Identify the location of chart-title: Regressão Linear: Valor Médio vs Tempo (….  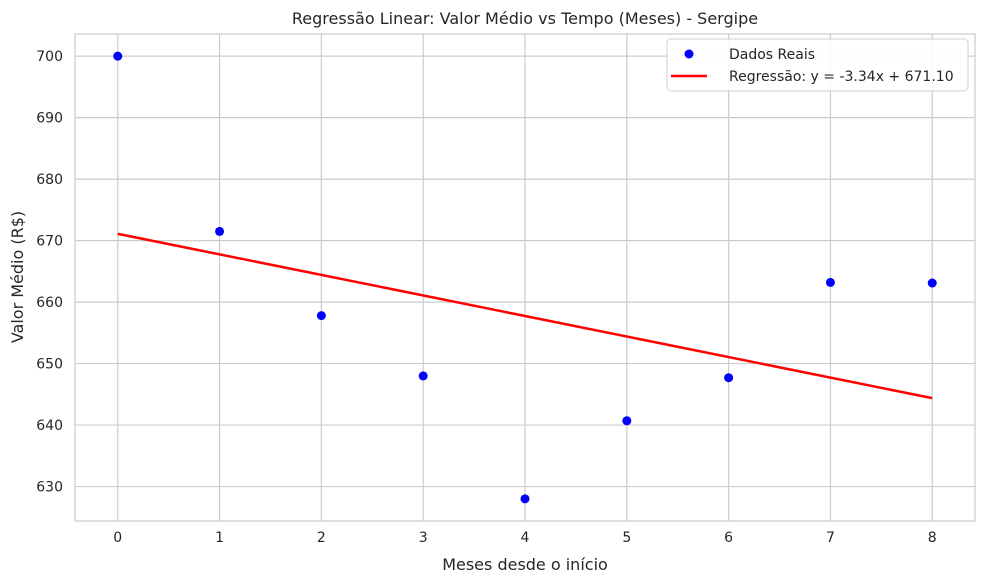
(525, 18).